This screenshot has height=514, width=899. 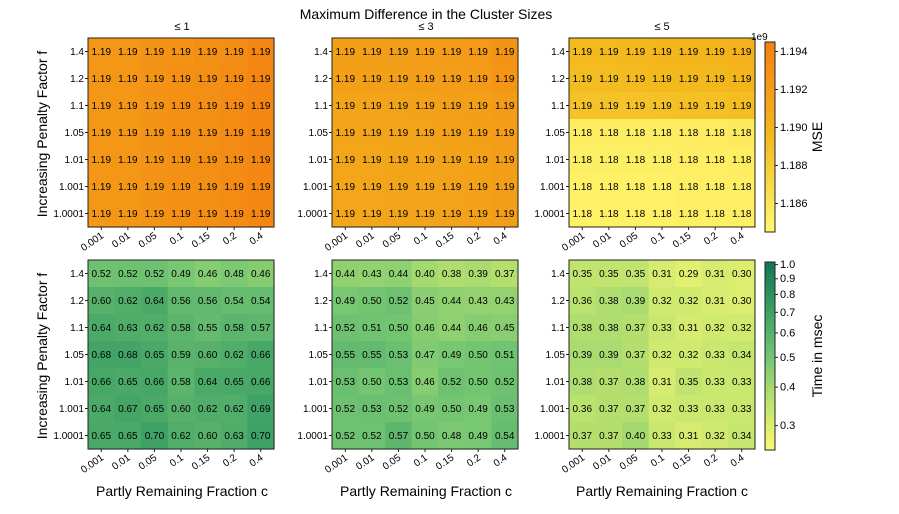 What do you see at coordinates (738, 460) in the screenshot?
I see `x-tick-label: 0.4` at bounding box center [738, 460].